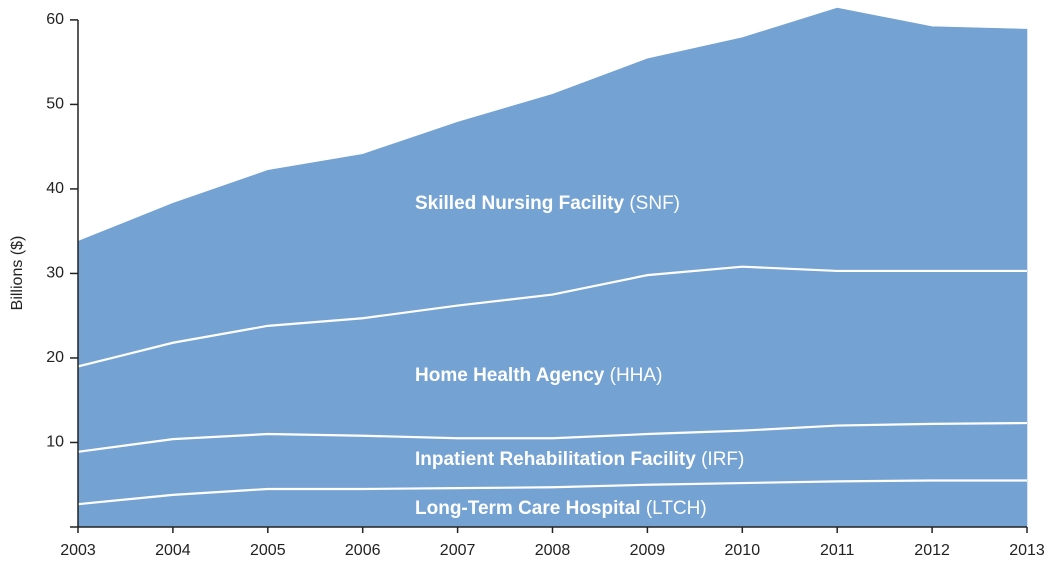 The width and height of the screenshot is (1048, 563). Describe the element at coordinates (553, 550) in the screenshot. I see `x-tick-label: 2008` at that location.